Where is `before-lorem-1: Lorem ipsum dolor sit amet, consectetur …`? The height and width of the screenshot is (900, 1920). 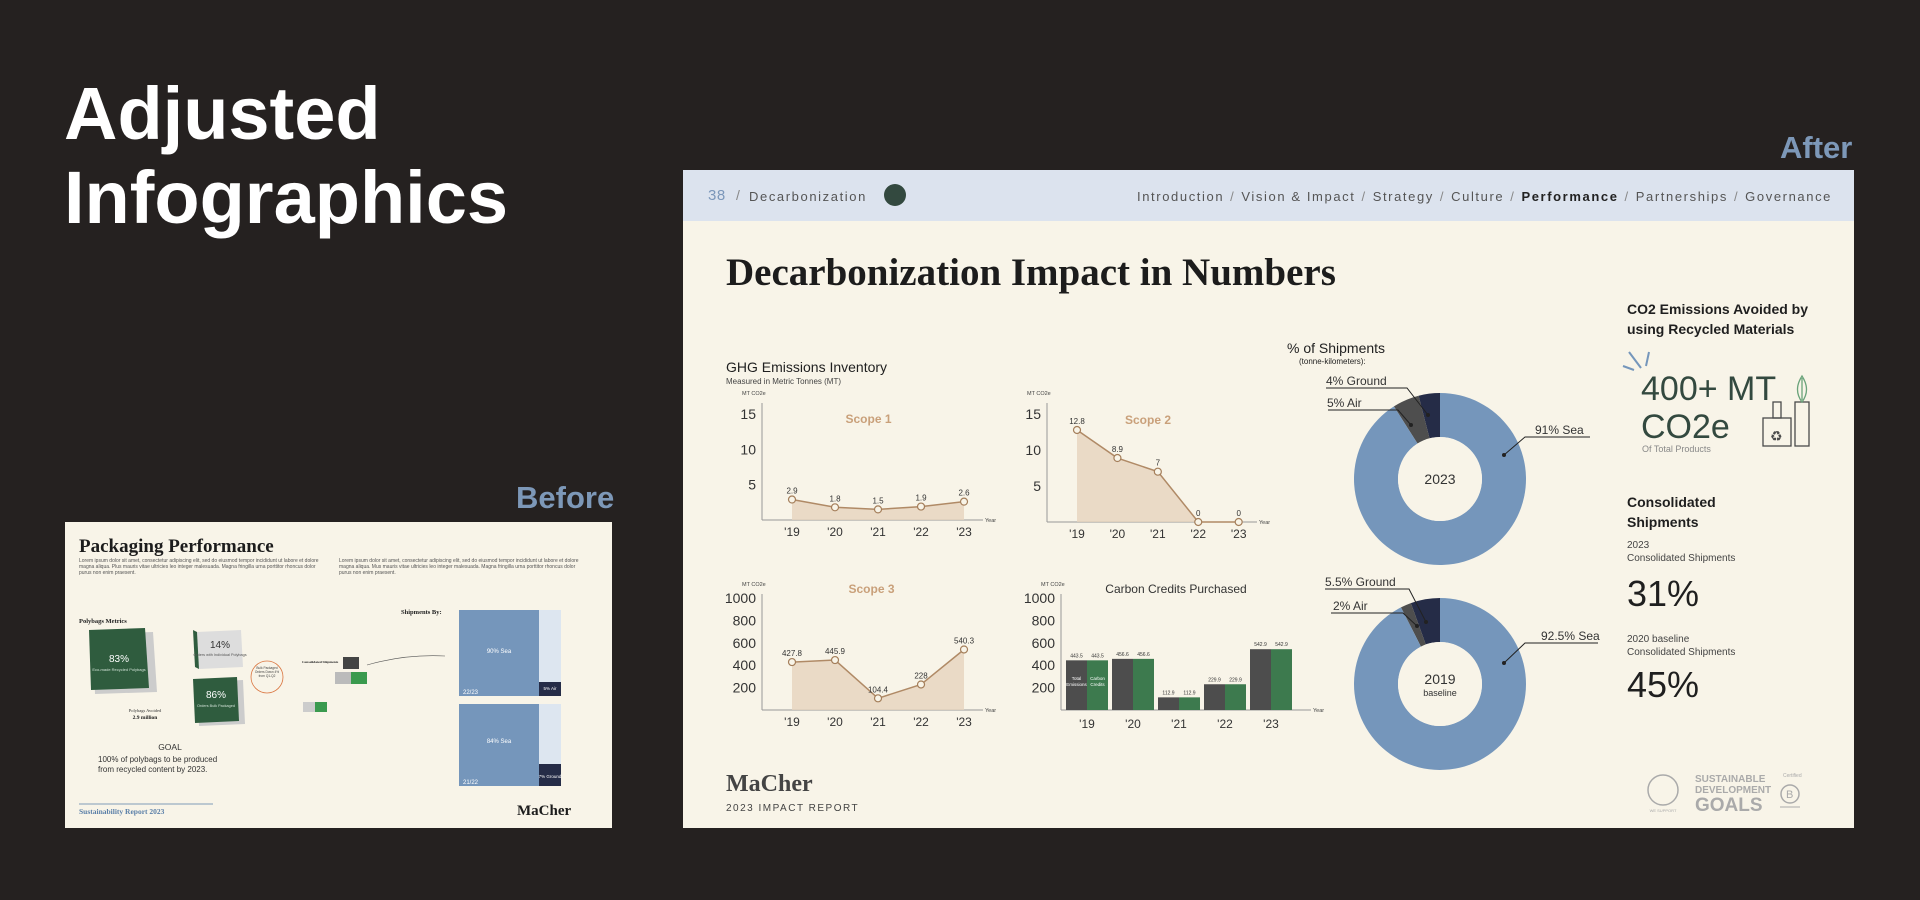 before-lorem-1: Lorem ipsum dolor sit amet, consectetur … is located at coordinates (199, 567).